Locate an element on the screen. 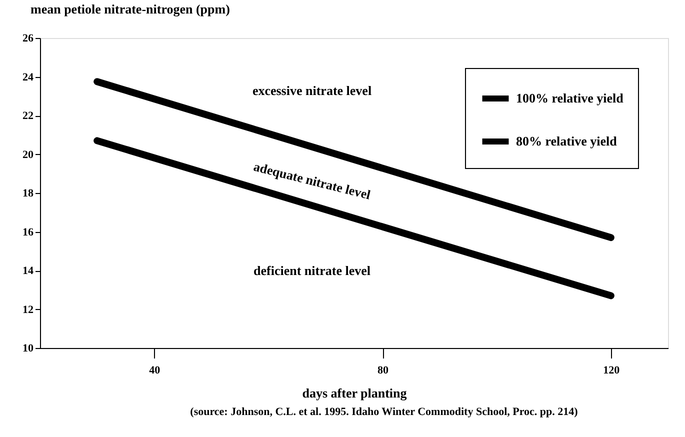 This screenshot has height=437, width=685. y-tick-label: 18 is located at coordinates (28, 194).